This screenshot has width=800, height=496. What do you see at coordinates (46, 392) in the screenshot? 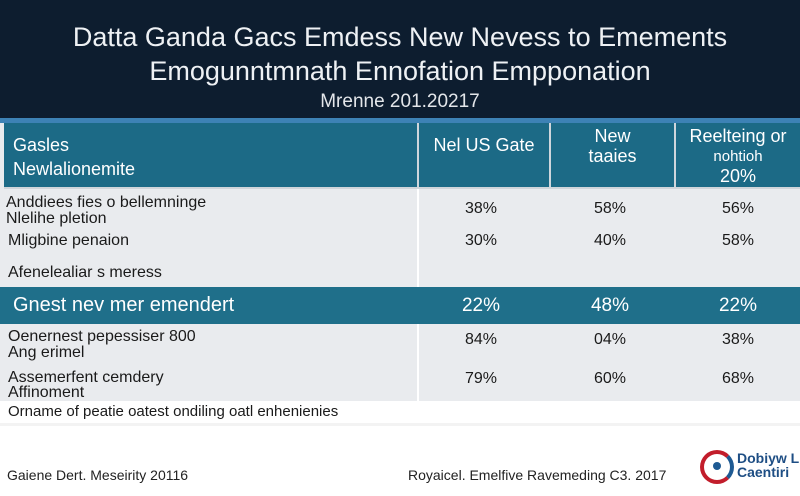
I see `row4-label-line2: Affinoment` at bounding box center [46, 392].